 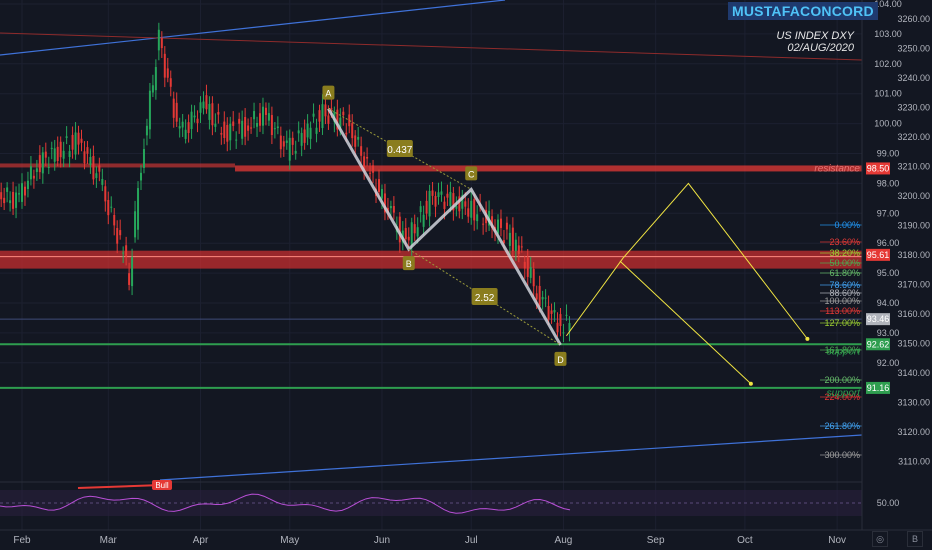 I want to click on rsi-band, so click(x=431, y=503).